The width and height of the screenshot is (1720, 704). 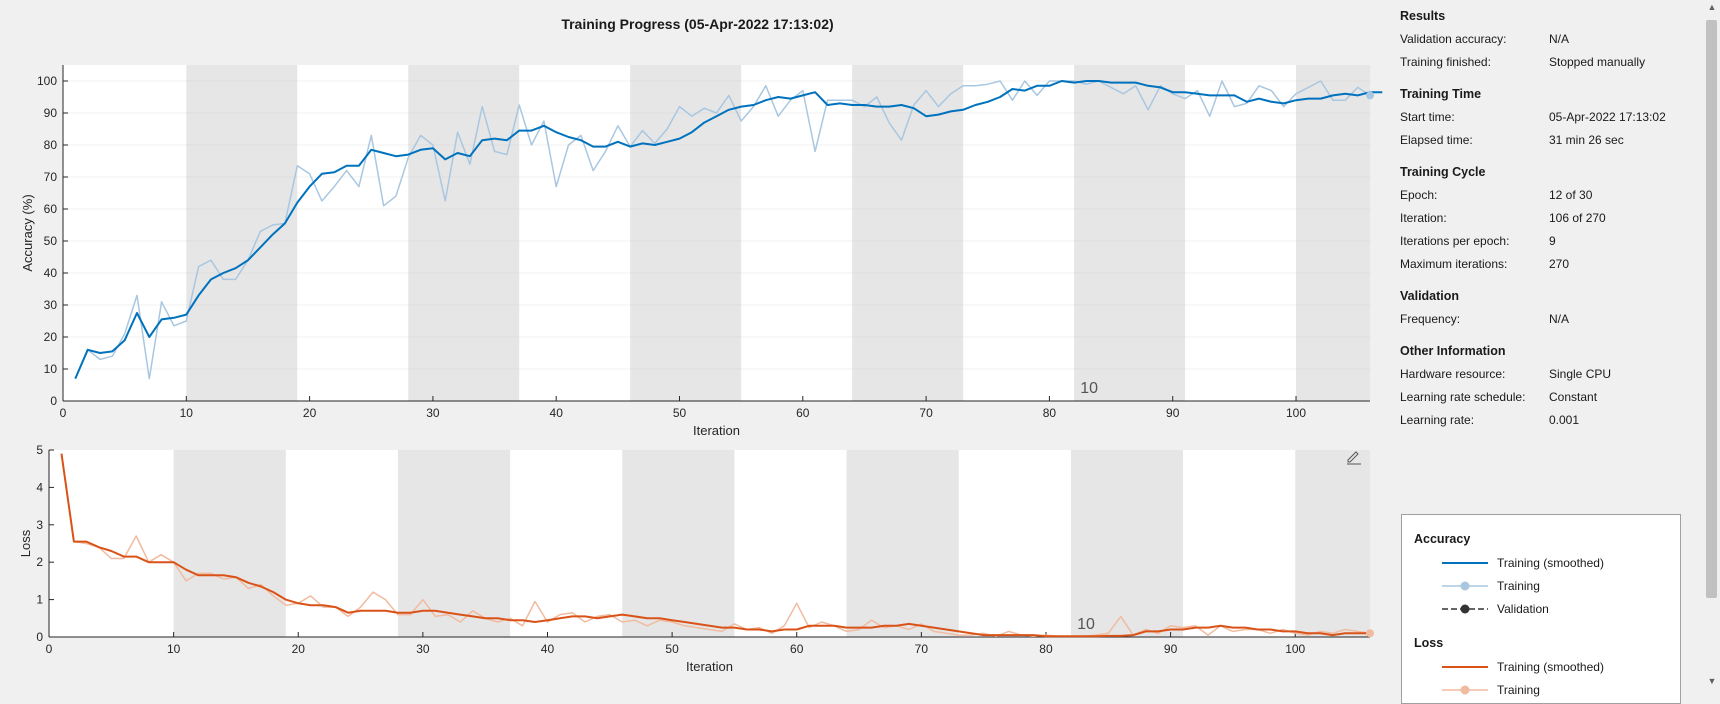 What do you see at coordinates (1523, 609) in the screenshot?
I see `legend-label: Validation` at bounding box center [1523, 609].